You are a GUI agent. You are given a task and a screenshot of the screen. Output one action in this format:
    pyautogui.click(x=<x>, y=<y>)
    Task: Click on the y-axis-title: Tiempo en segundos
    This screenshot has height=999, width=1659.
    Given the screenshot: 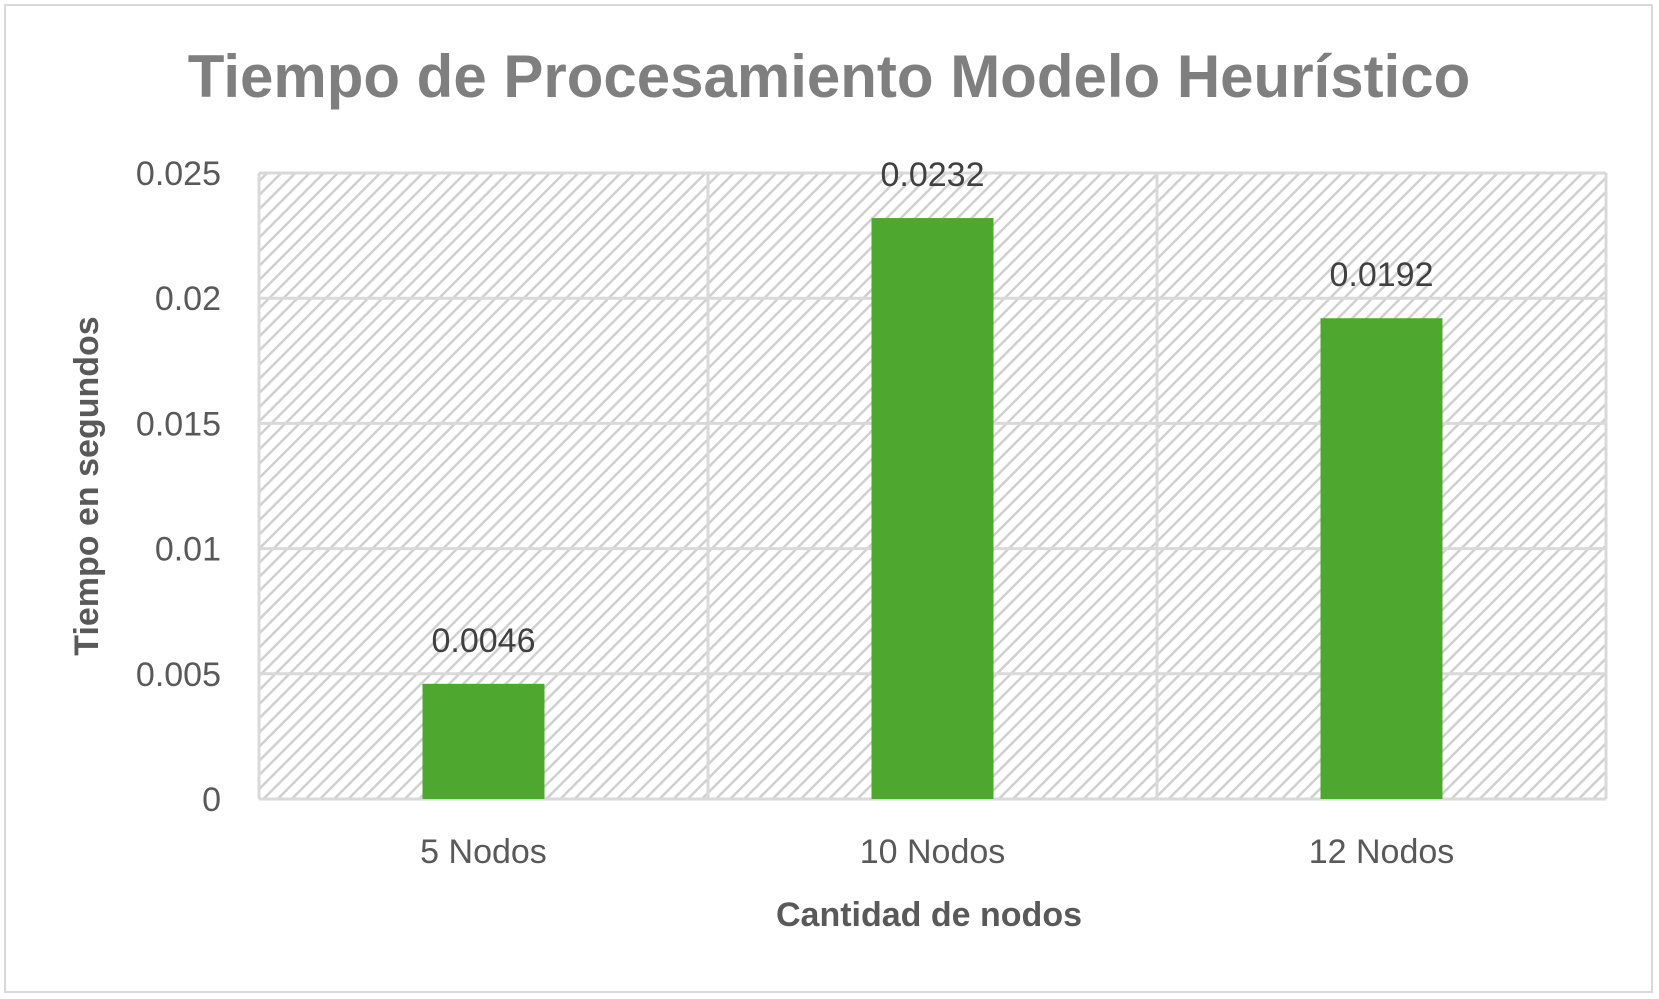 What is the action you would take?
    pyautogui.click(x=87, y=485)
    